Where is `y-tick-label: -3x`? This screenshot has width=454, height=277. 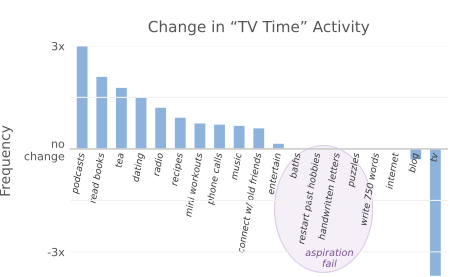
y-tick-label: -3x is located at coordinates (56, 252).